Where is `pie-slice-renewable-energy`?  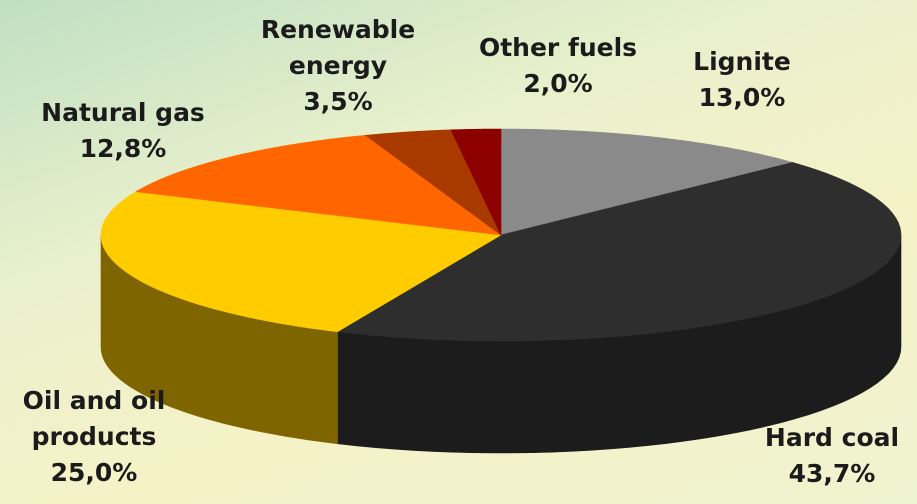
pie-slice-renewable-energy is located at coordinates (433, 182).